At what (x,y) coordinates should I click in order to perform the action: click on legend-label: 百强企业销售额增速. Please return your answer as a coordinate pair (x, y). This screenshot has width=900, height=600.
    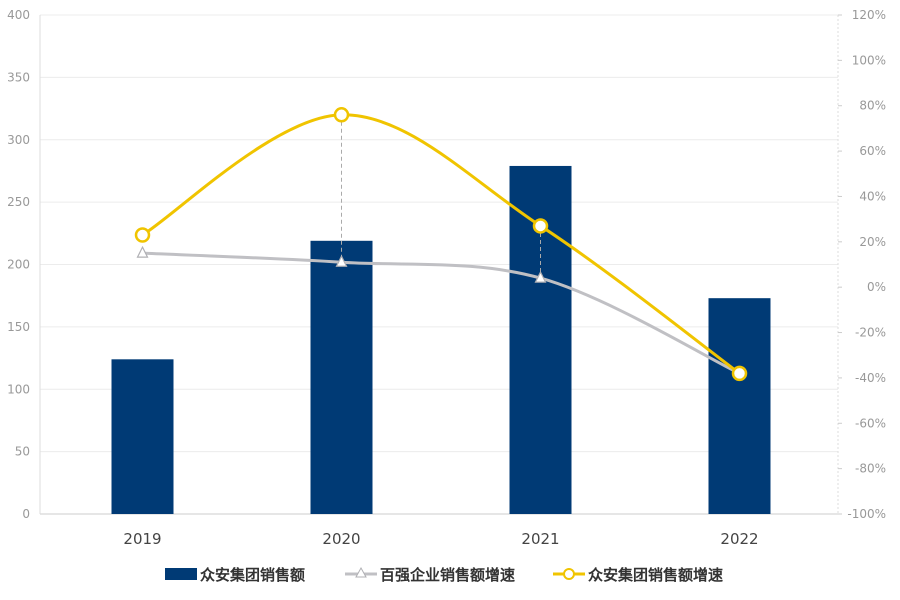
    Looking at the image, I should click on (447, 575).